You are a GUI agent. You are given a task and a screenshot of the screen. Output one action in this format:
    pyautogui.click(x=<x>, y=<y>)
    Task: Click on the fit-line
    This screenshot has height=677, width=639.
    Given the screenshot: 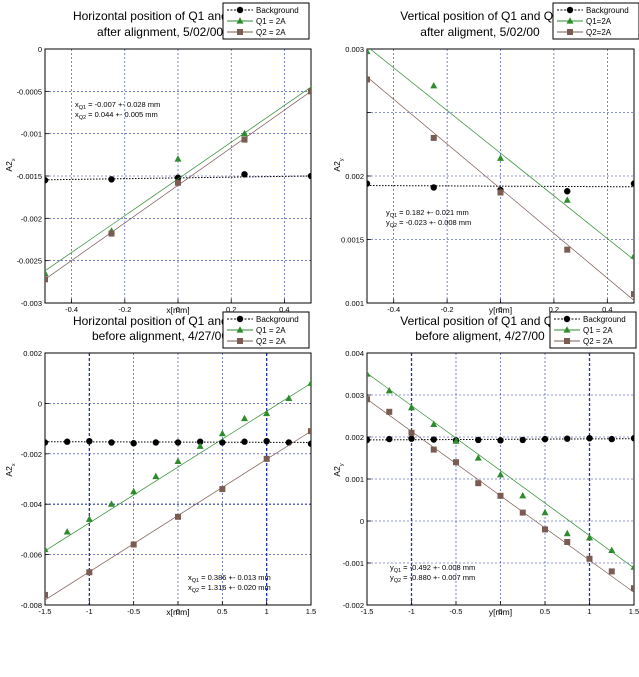 What is the action you would take?
    pyautogui.click(x=500, y=188)
    